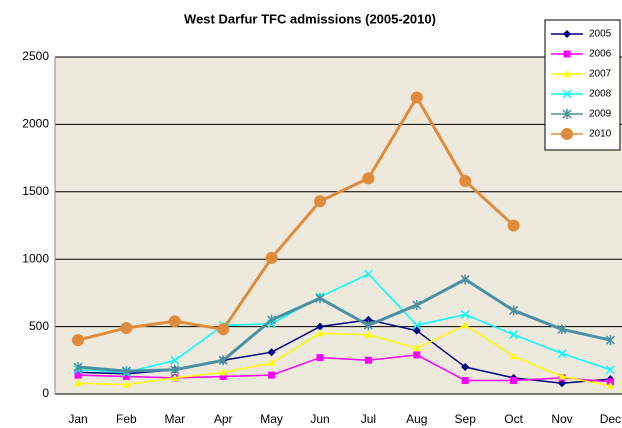  Describe the element at coordinates (561, 419) in the screenshot. I see `x-tick-label: Nov` at that location.